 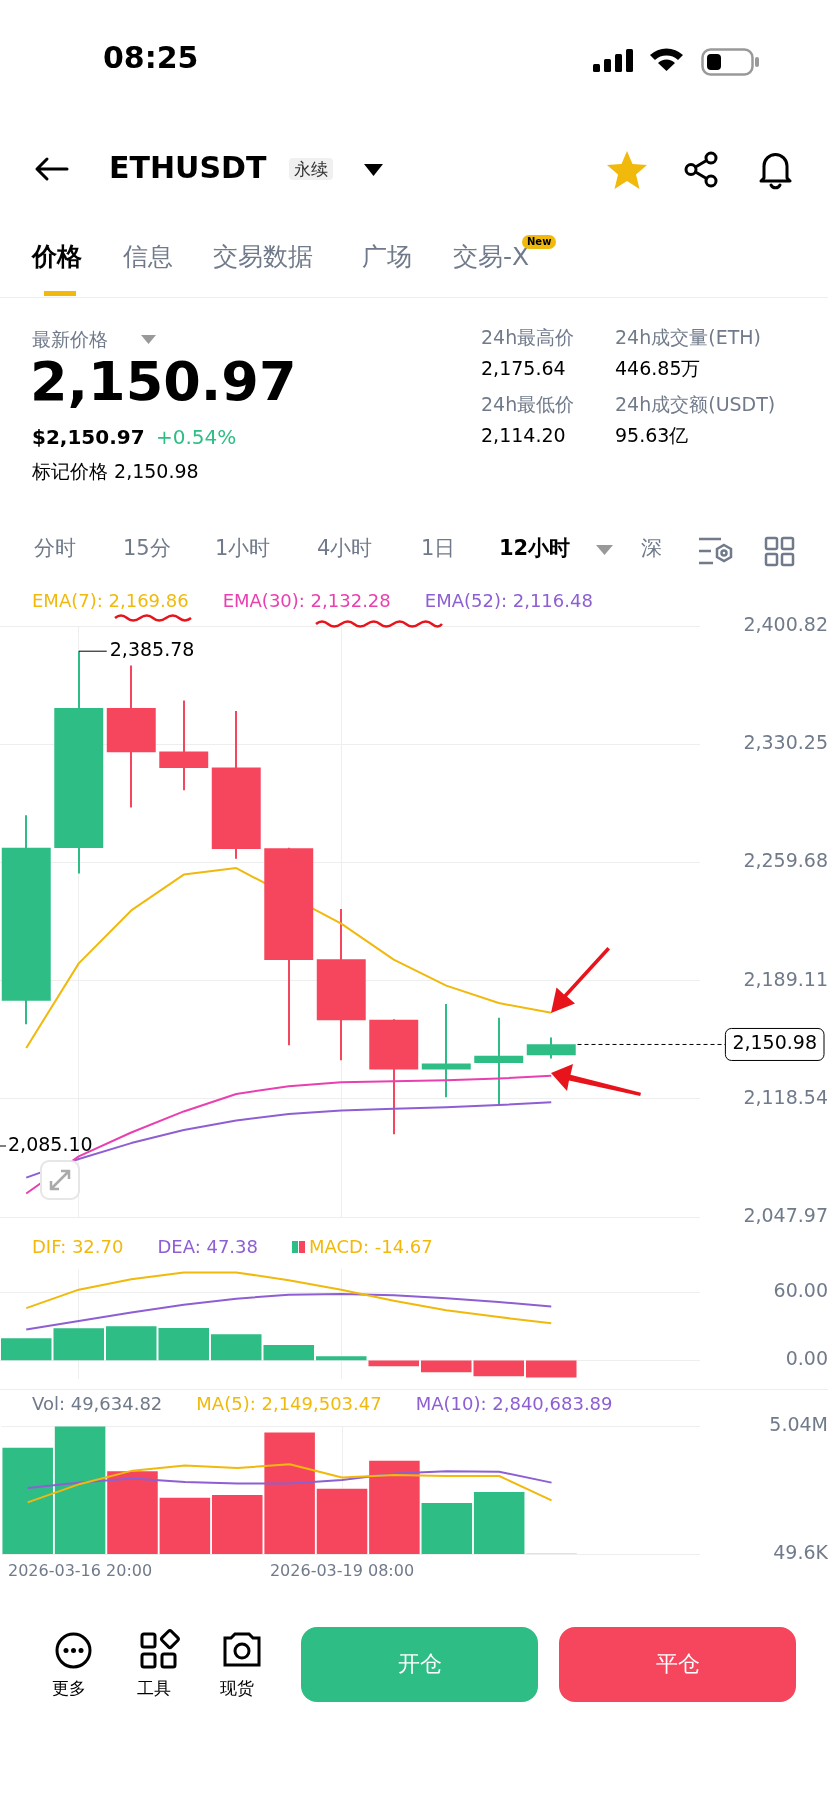 What do you see at coordinates (345, 549) in the screenshot?
I see `text: 4小时` at bounding box center [345, 549].